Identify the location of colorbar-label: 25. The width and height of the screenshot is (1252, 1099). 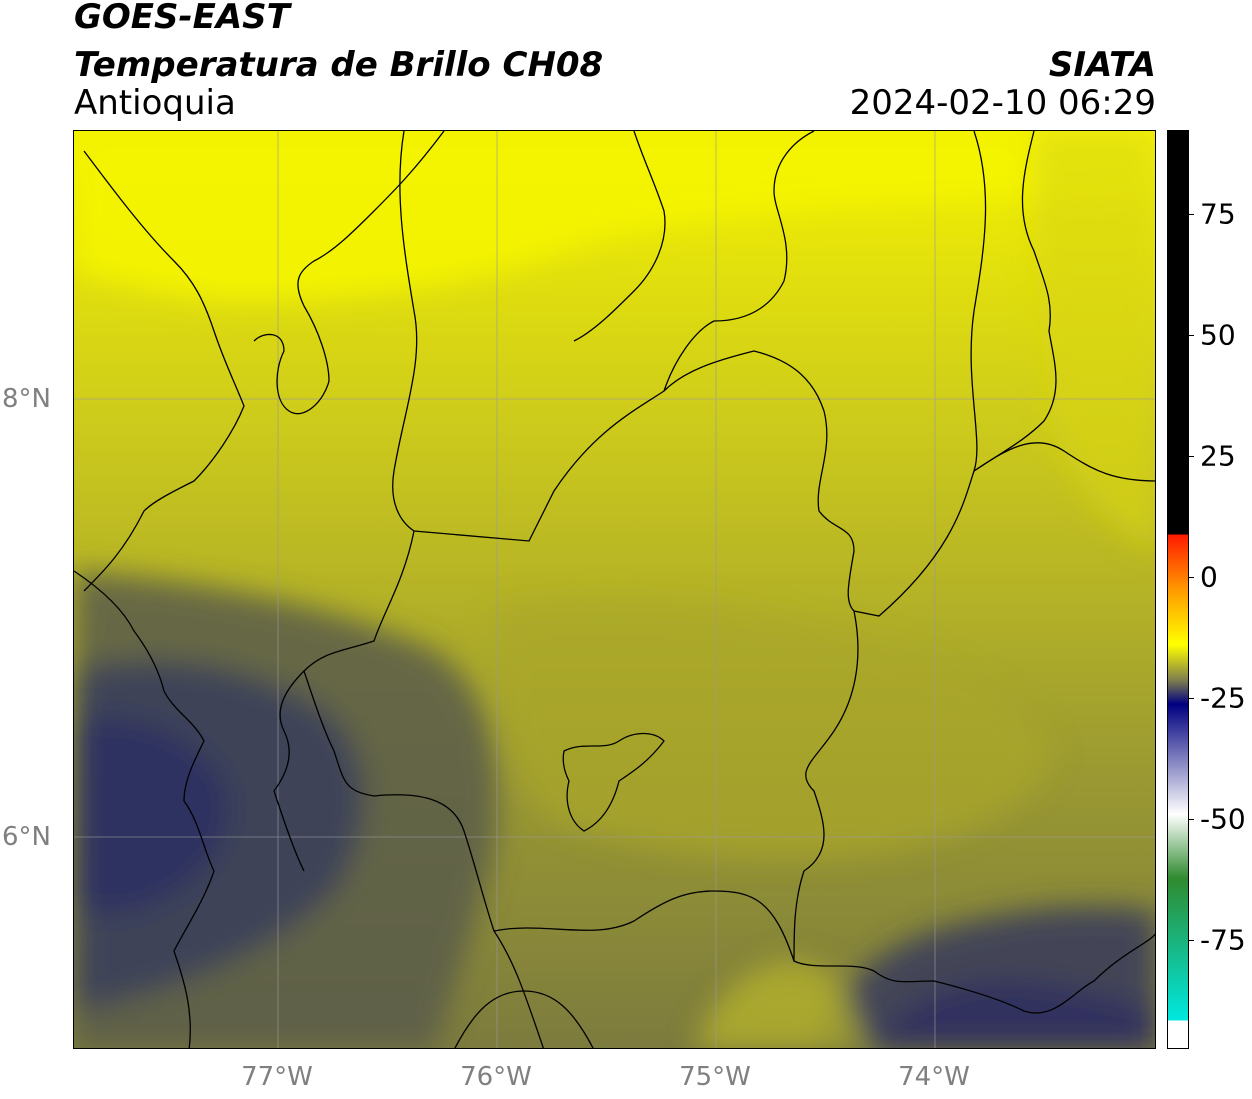
(1218, 456).